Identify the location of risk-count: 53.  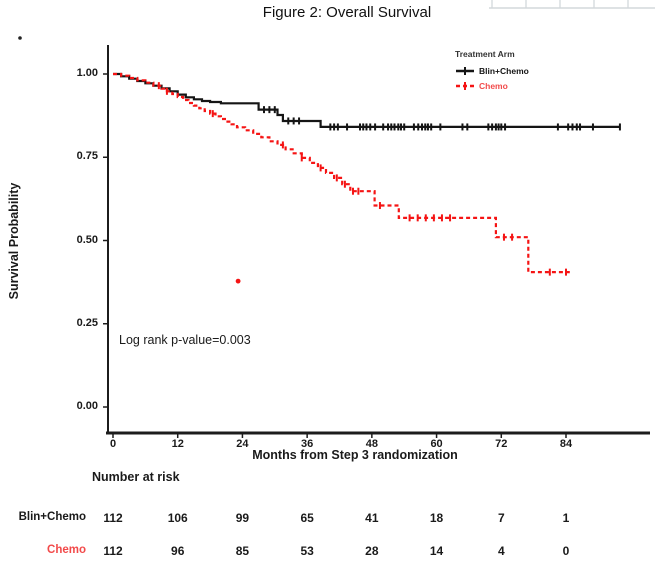
(307, 551).